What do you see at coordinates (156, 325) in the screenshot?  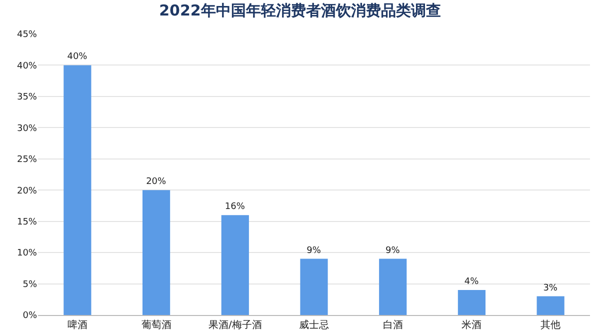 I see `x-tick-label: 葡萄酒` at bounding box center [156, 325].